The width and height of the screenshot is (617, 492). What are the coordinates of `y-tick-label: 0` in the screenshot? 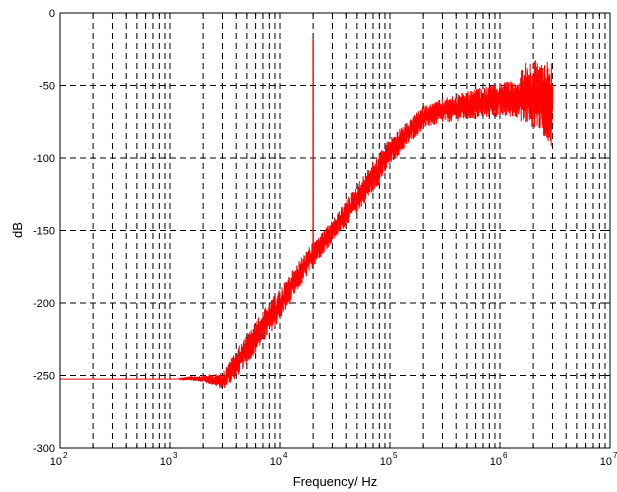 It's located at (52, 14).